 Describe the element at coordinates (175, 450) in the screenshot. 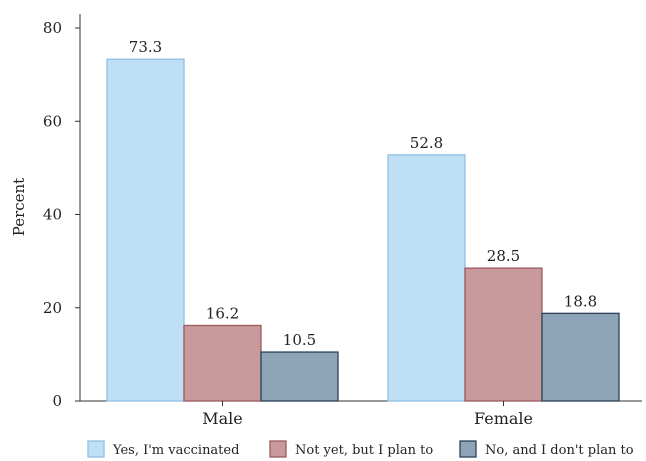

I see `legend-label: Yes, I'm vaccinated` at that location.